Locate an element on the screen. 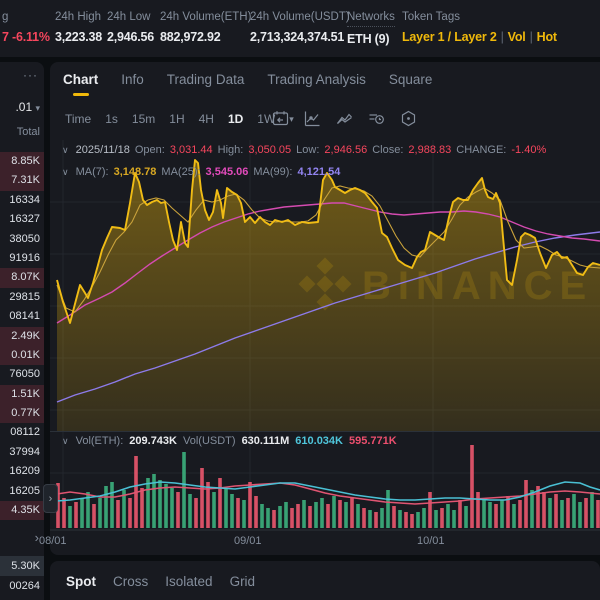 The height and width of the screenshot is (600, 600). ohlc-value: 3,031.44 is located at coordinates (191, 150).